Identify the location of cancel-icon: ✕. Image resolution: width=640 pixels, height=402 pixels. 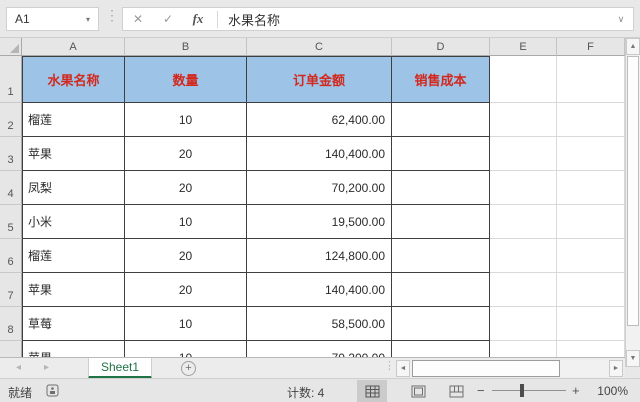
(138, 19).